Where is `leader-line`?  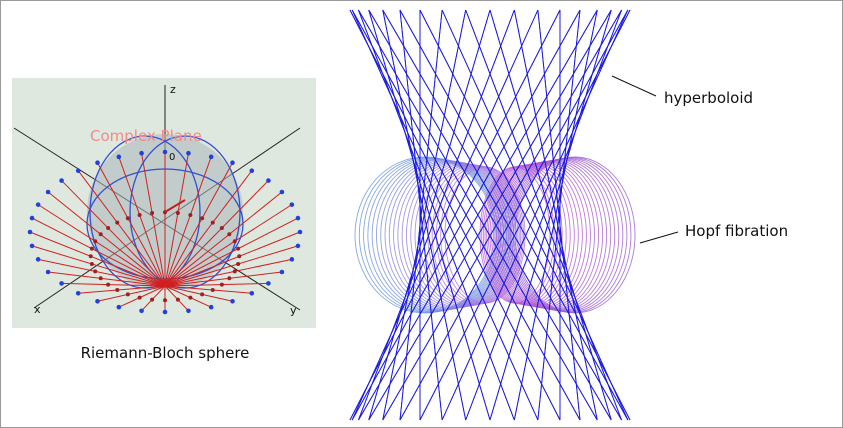
leader-line is located at coordinates (634, 86).